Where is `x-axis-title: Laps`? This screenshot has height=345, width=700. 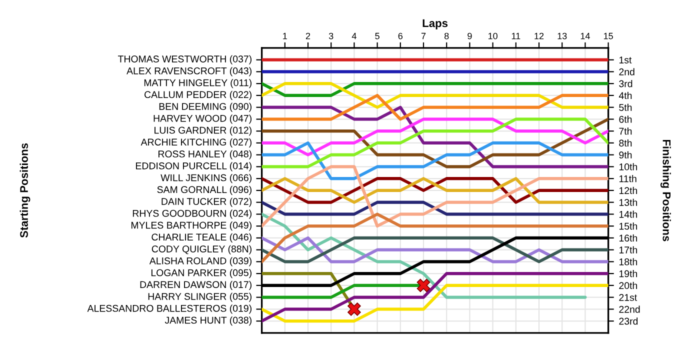
x-axis-title: Laps is located at coordinates (435, 24).